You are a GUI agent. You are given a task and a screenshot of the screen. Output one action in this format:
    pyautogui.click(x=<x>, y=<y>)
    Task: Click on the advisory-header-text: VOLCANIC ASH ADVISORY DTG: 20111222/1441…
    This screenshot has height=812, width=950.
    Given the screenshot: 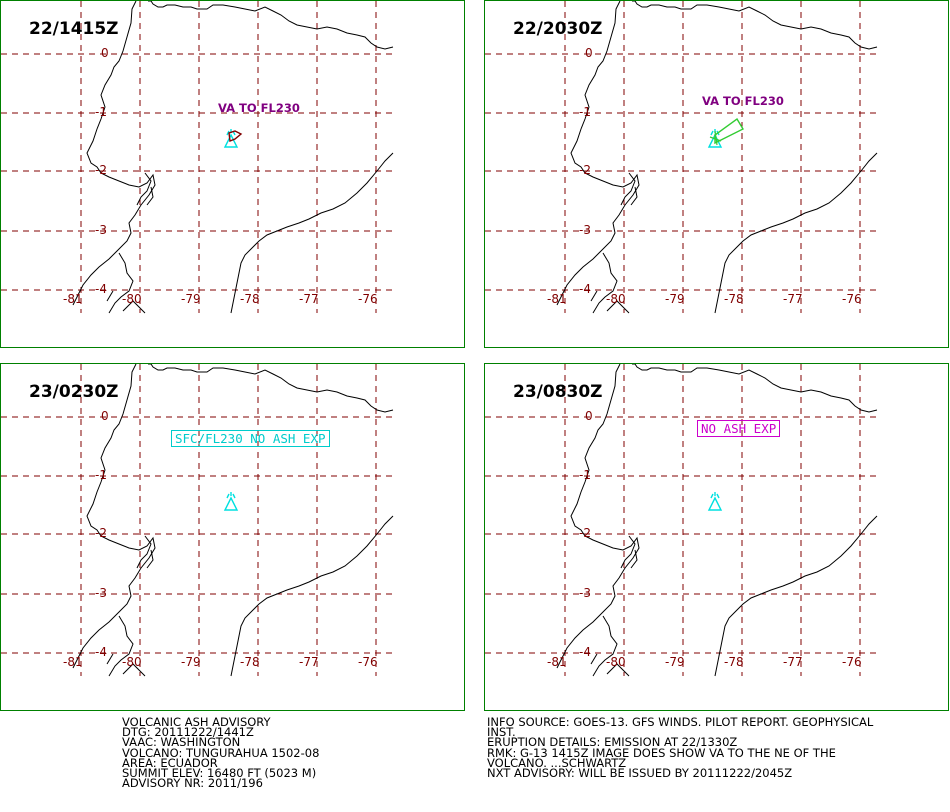 What is the action you would take?
    pyautogui.click(x=220, y=753)
    